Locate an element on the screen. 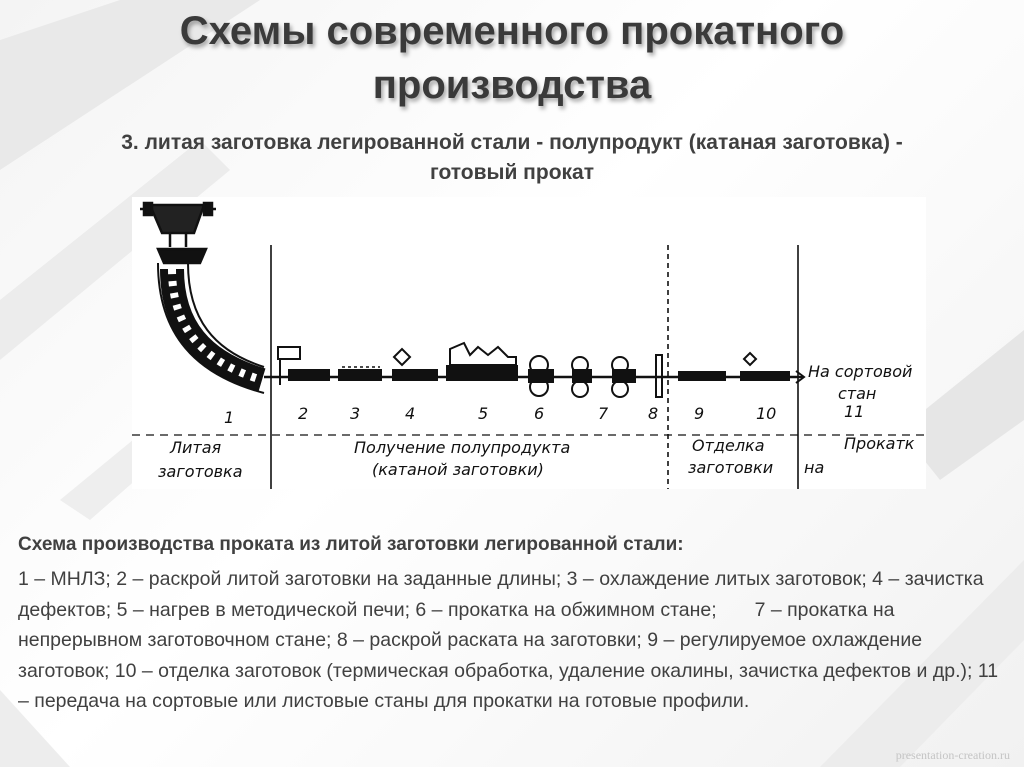  station-number: 5 is located at coordinates (483, 413).